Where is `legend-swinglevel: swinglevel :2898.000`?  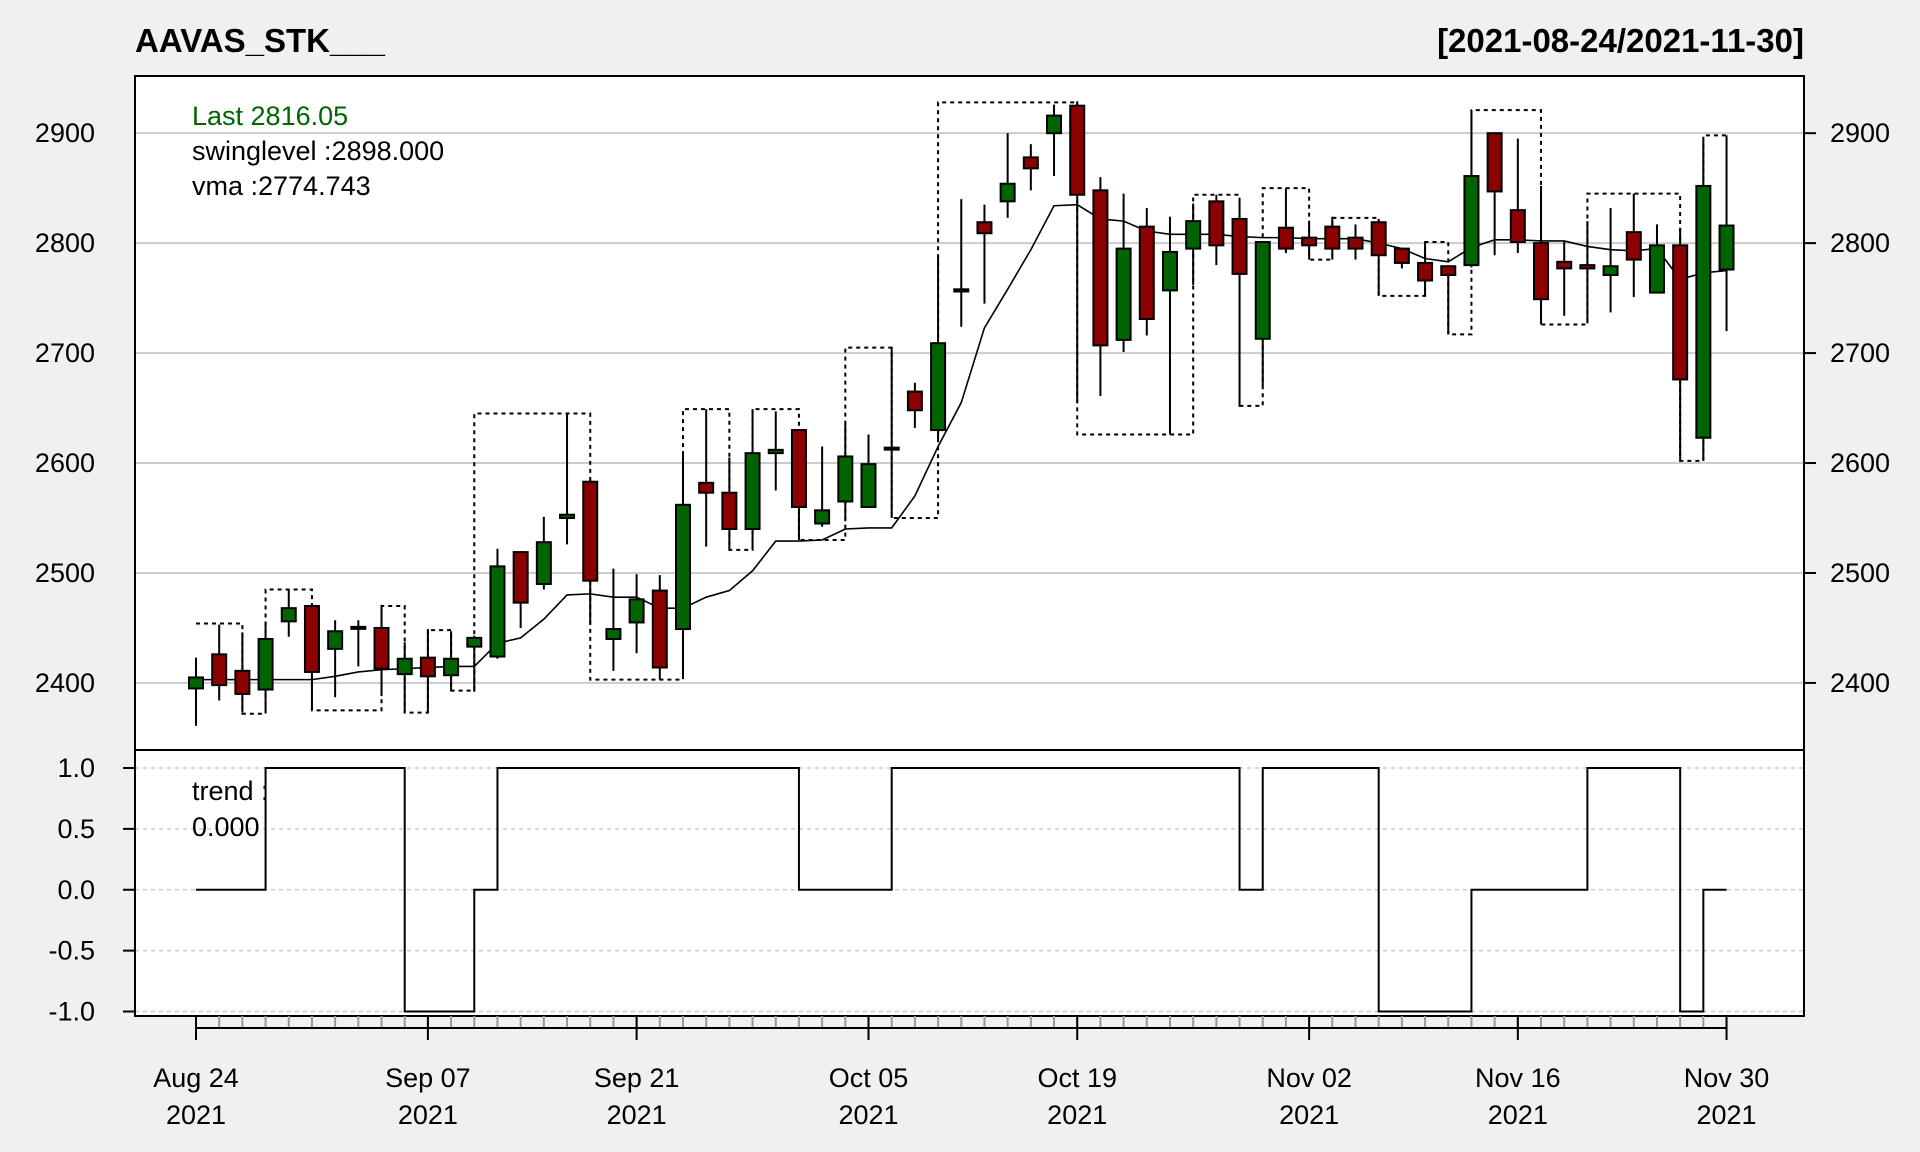
legend-swinglevel: swinglevel :2898.000 is located at coordinates (318, 151).